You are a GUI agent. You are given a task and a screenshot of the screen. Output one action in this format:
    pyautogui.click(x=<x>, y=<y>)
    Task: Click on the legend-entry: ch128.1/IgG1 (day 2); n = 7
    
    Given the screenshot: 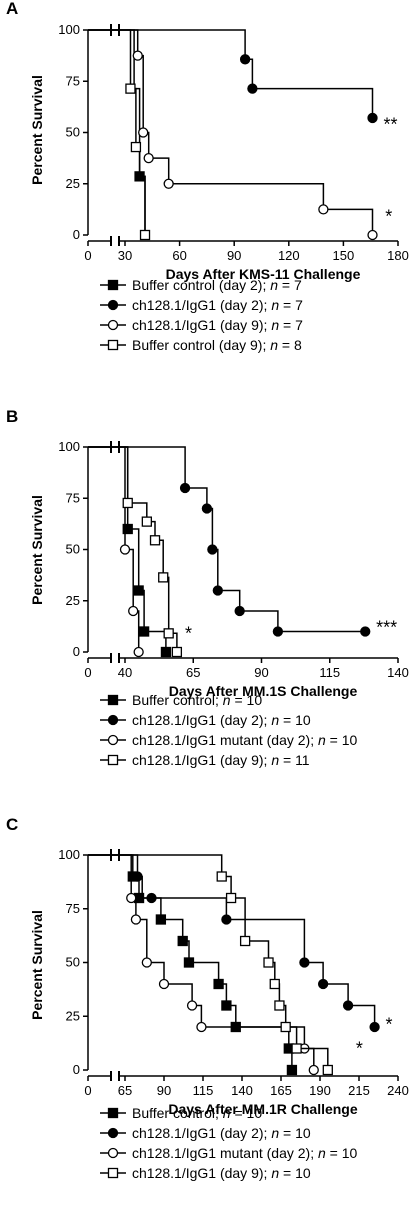 What is the action you would take?
    pyautogui.click(x=201, y=305)
    